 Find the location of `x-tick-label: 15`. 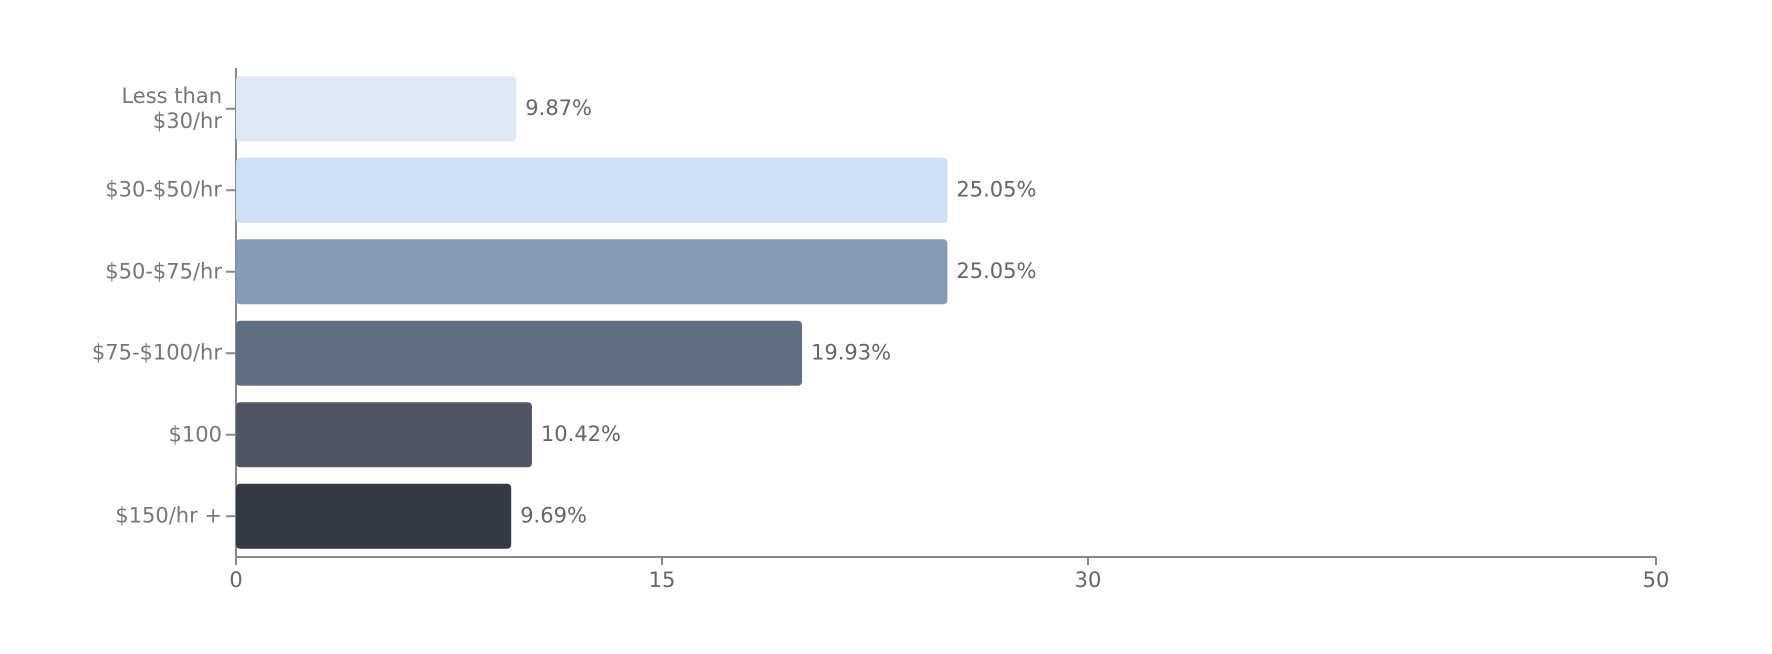

x-tick-label: 15 is located at coordinates (662, 580).